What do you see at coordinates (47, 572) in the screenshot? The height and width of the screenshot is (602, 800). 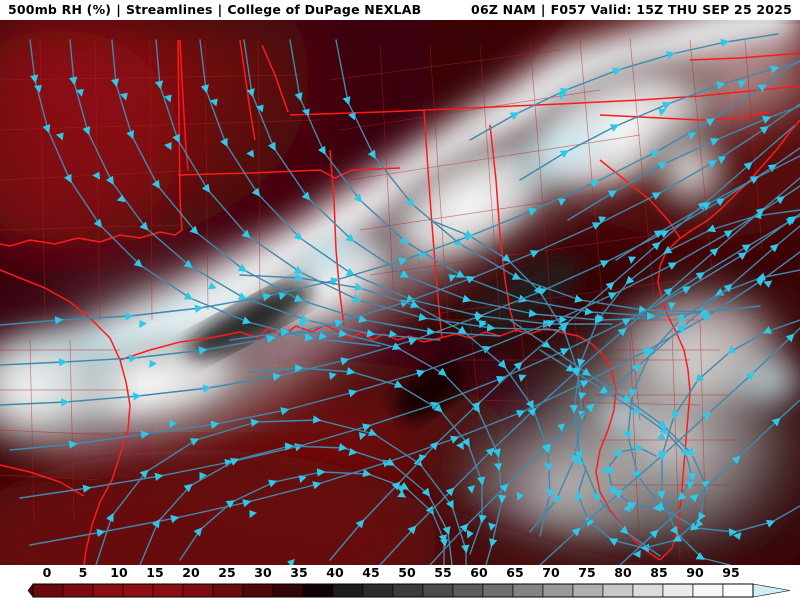 I see `colorbar-tick-0: 0` at bounding box center [47, 572].